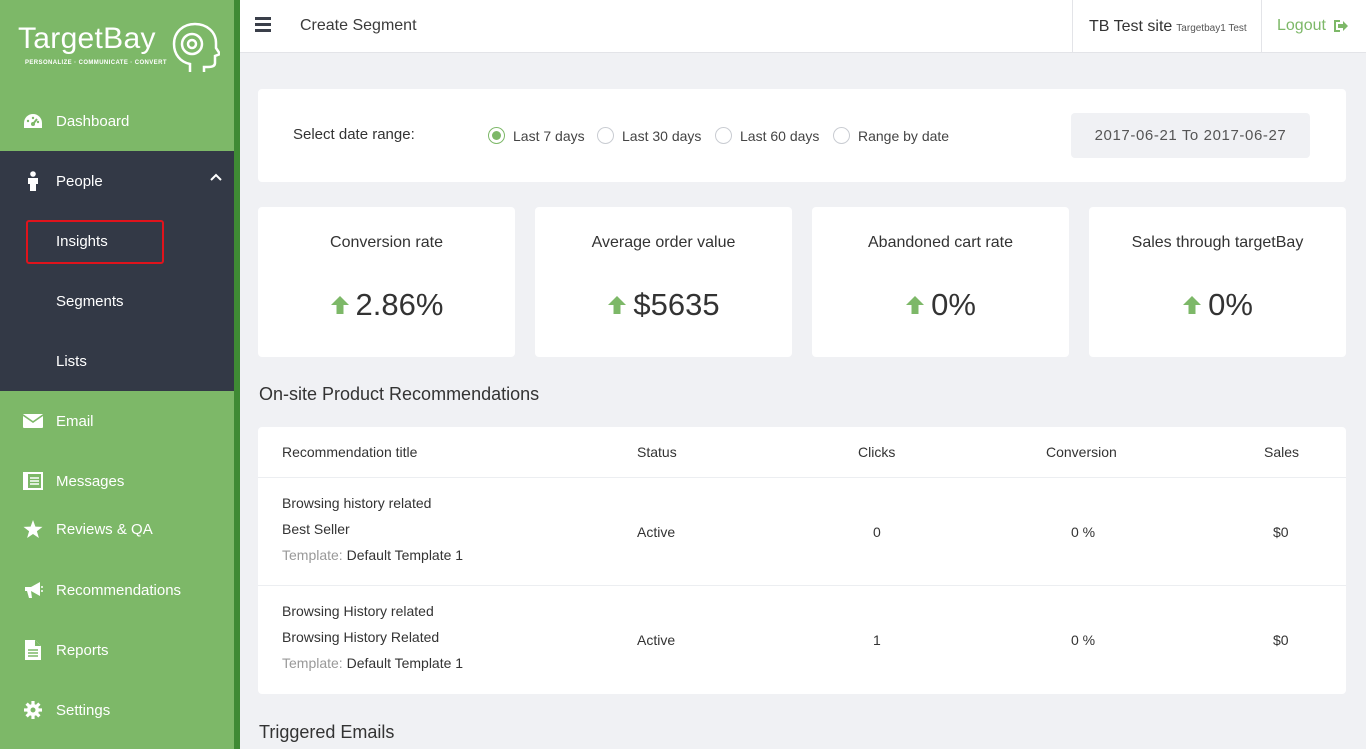  I want to click on chevron-up-icon, so click(216, 177).